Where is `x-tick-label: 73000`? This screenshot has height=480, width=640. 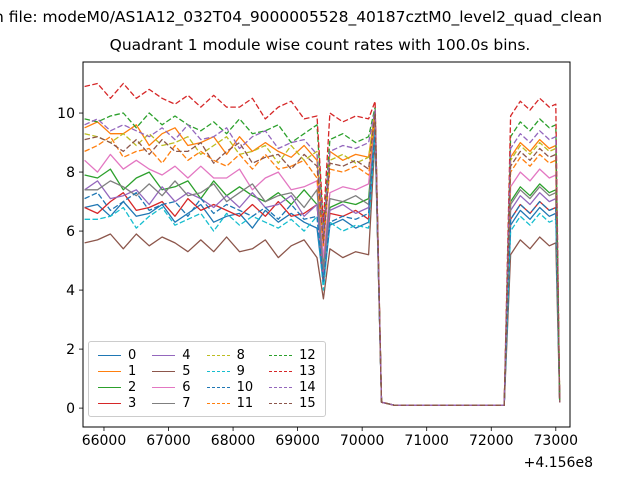 x-tick-label: 73000 is located at coordinates (556, 441).